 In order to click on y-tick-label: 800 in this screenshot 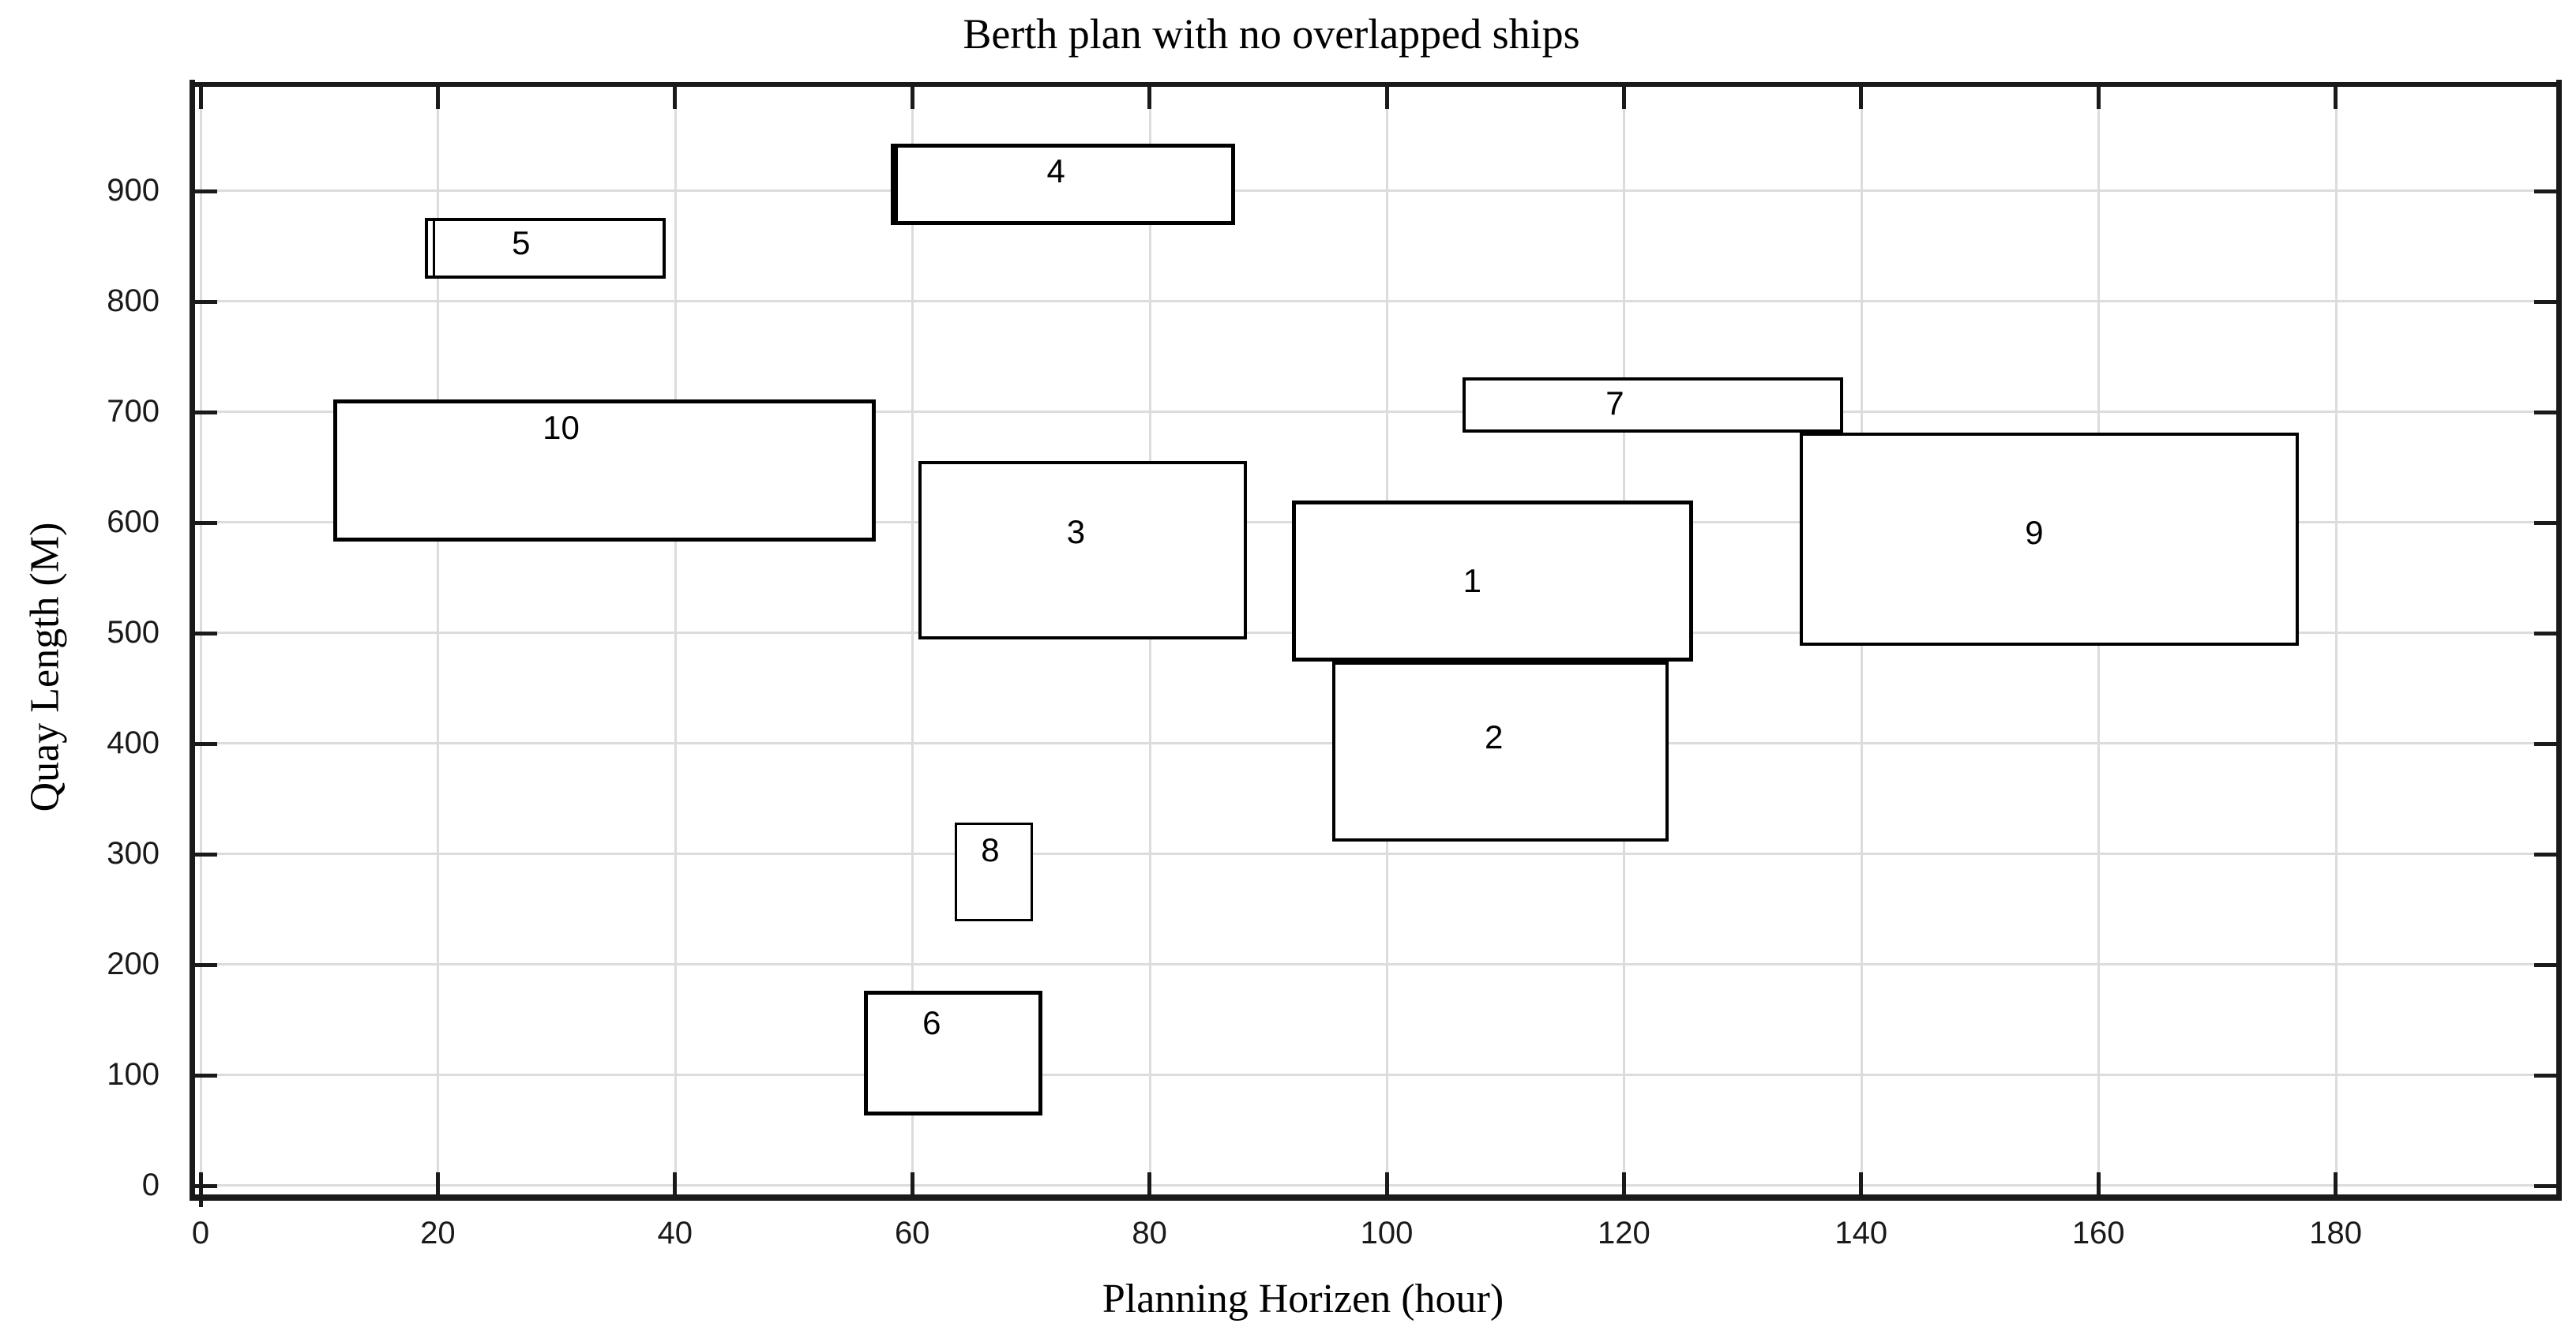, I will do `click(133, 300)`.